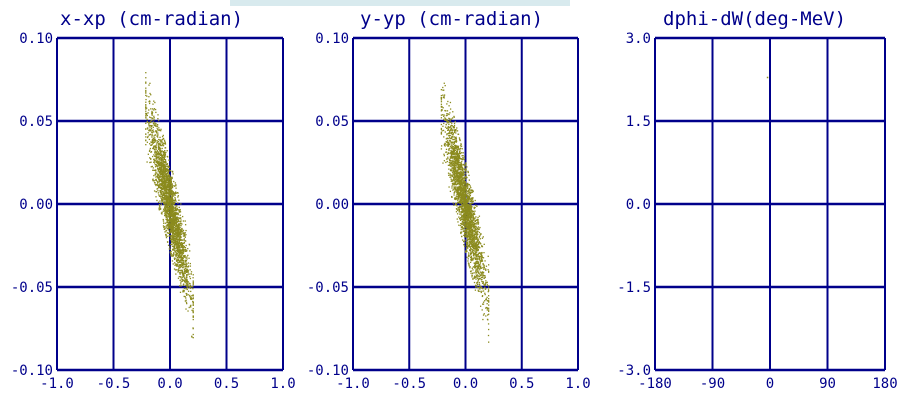 The image size is (900, 398). Describe the element at coordinates (282, 384) in the screenshot. I see `x-xp-xtick-label: 1.0` at that location.